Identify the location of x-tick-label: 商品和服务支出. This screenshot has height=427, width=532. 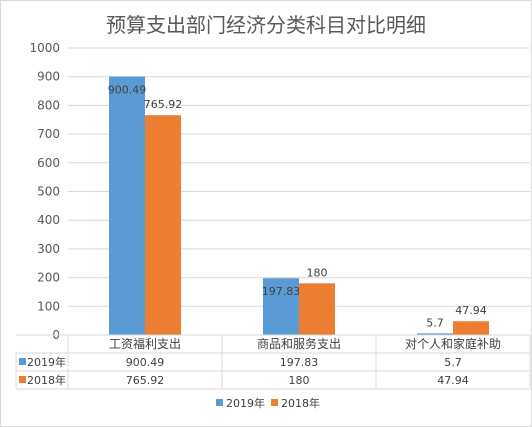
(299, 343).